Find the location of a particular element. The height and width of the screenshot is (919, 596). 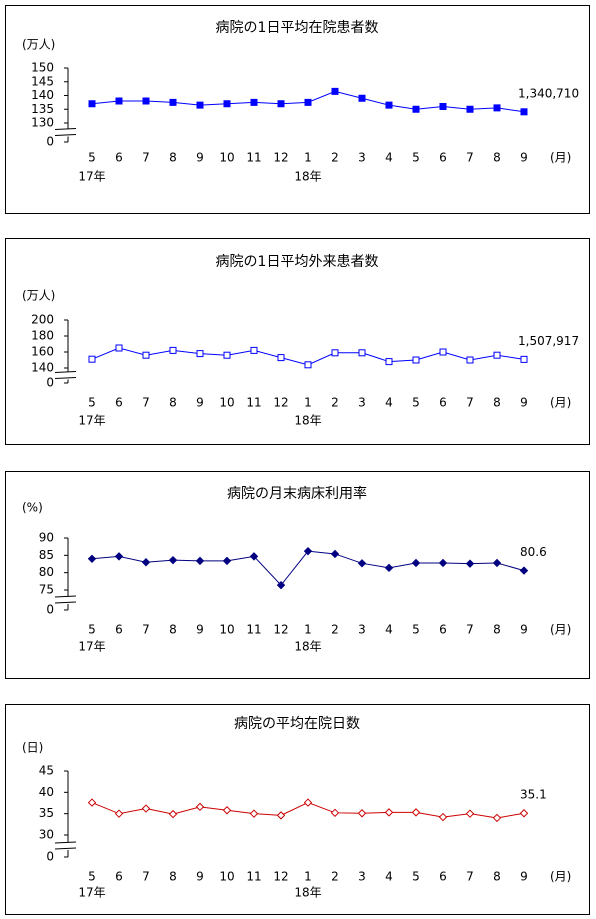

y-tick-label: 30 is located at coordinates (46, 835).